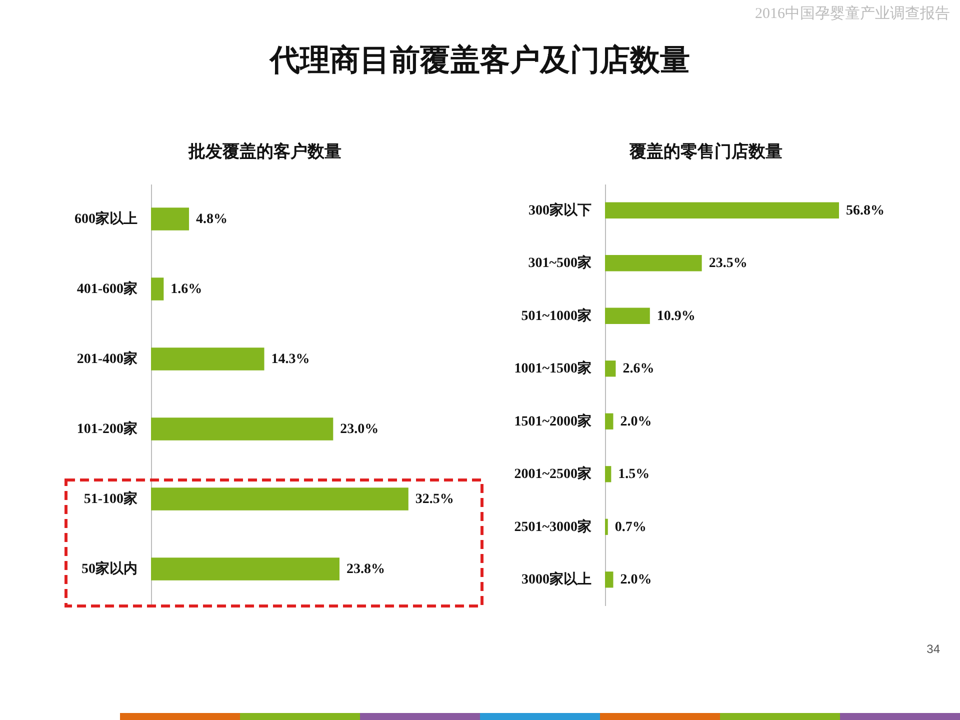 This screenshot has width=960, height=720. Describe the element at coordinates (186, 289) in the screenshot. I see `data-label: 1.6%` at that location.